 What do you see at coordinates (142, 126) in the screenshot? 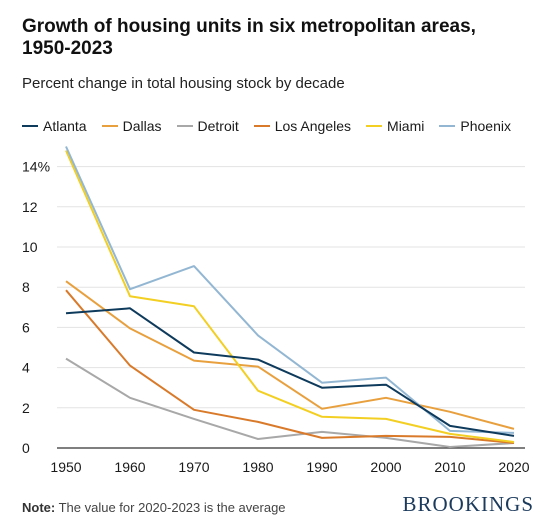
I see `legend-label: Dallas` at bounding box center [142, 126].